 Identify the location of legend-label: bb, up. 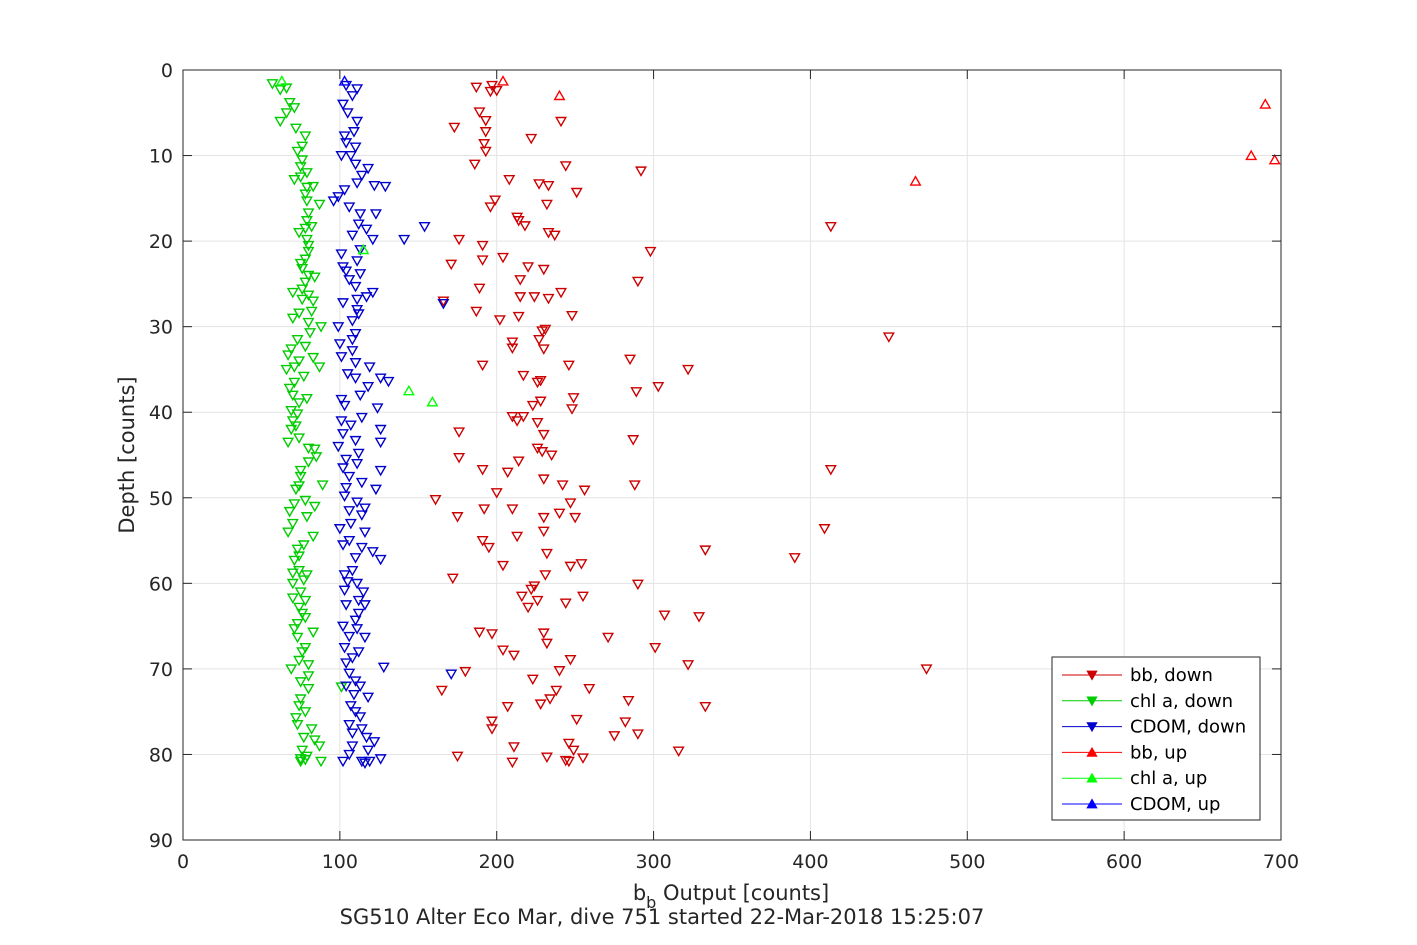
(1158, 752).